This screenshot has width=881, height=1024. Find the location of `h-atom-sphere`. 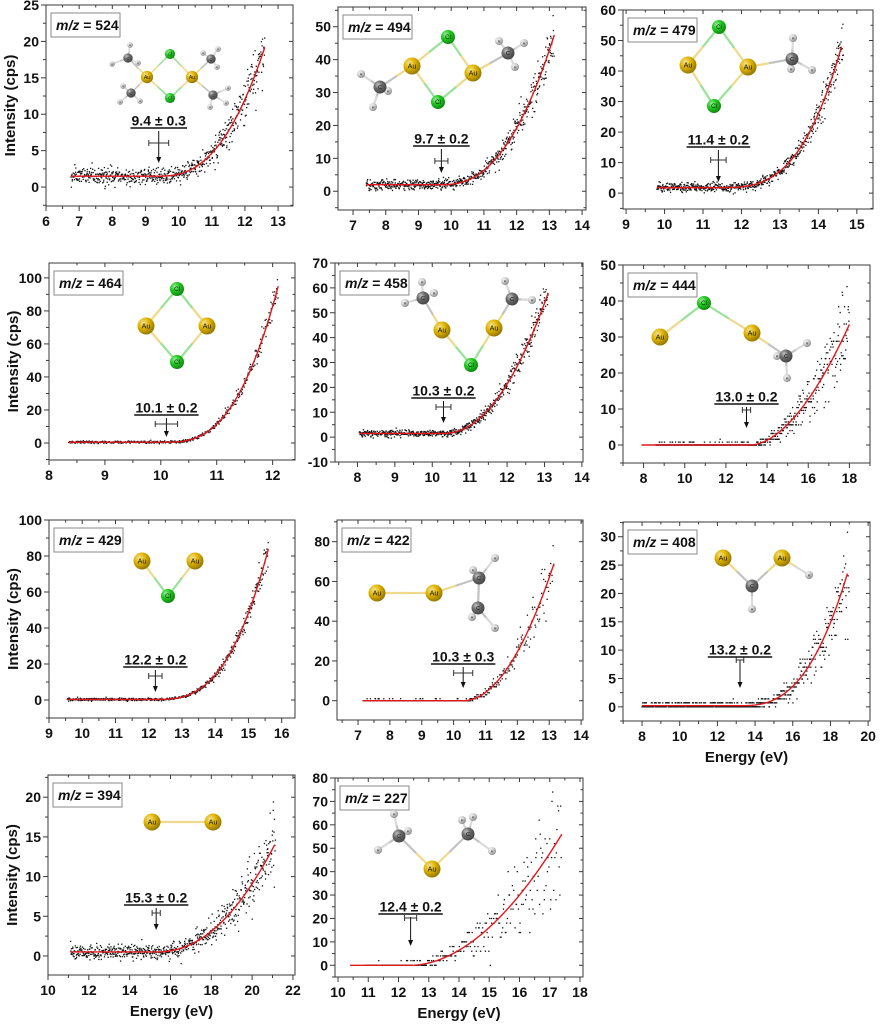

h-atom-sphere is located at coordinates (793, 38).